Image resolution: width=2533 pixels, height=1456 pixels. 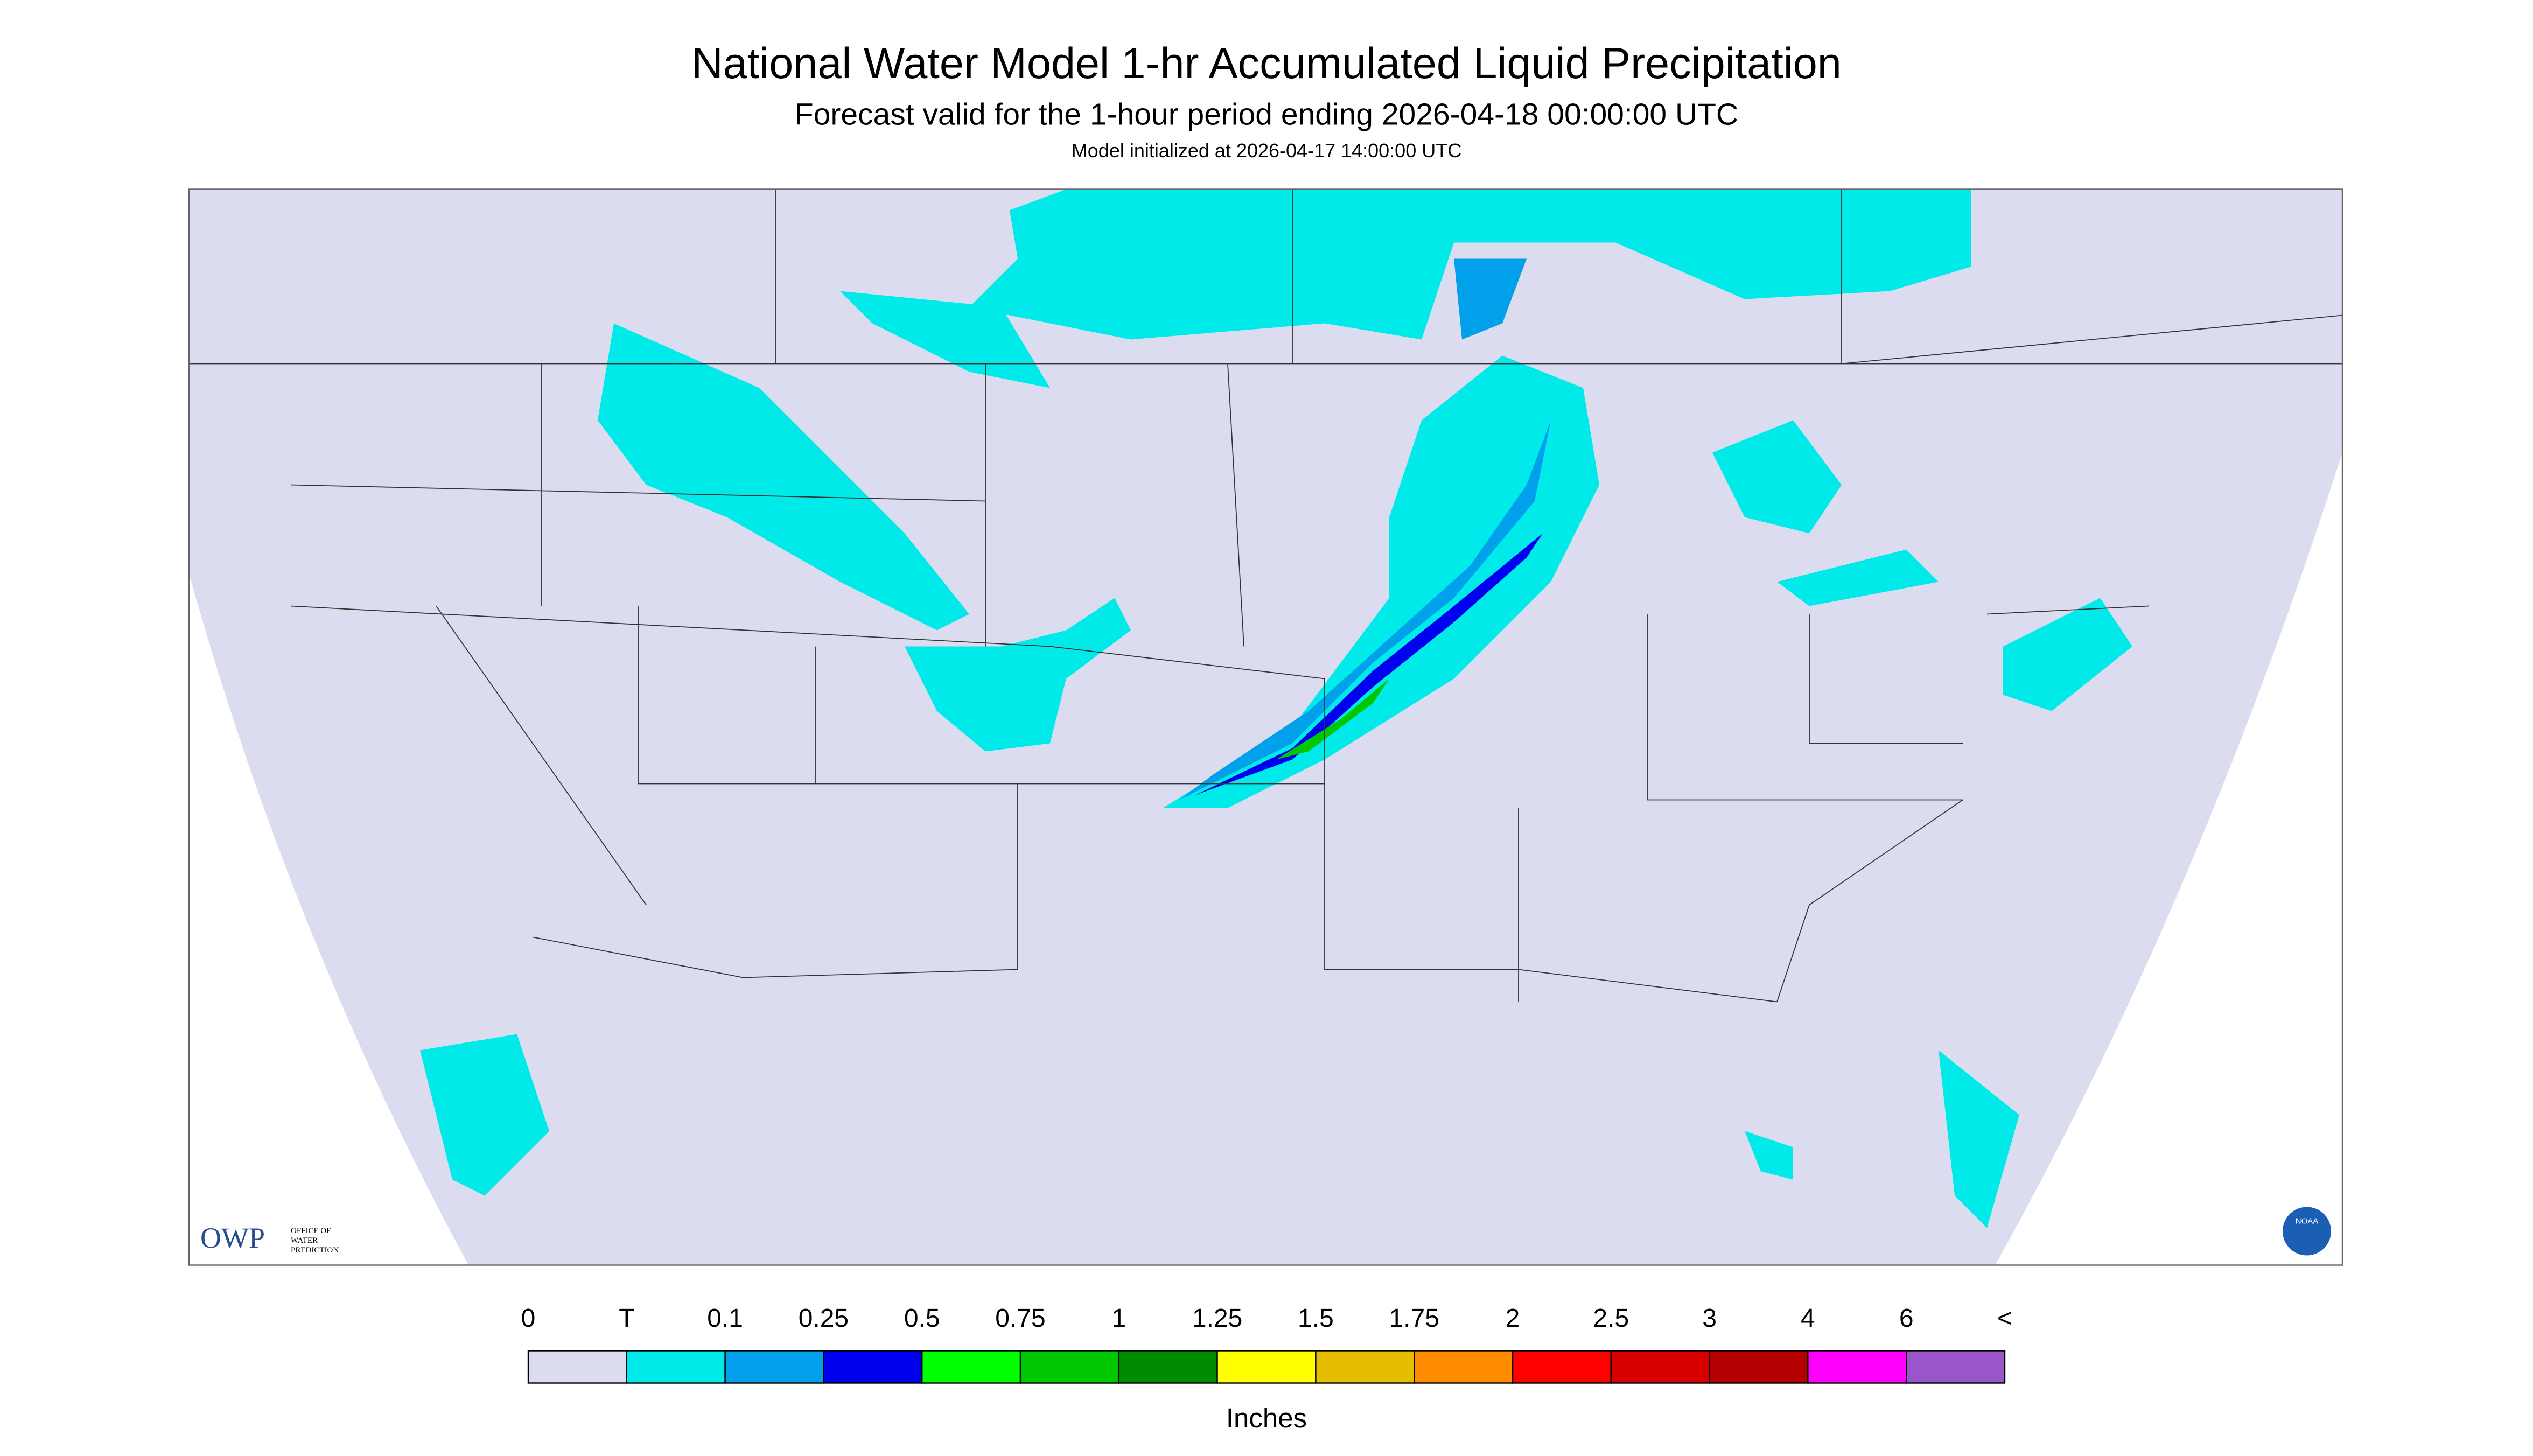 I want to click on legend-label: <, so click(x=2004, y=1318).